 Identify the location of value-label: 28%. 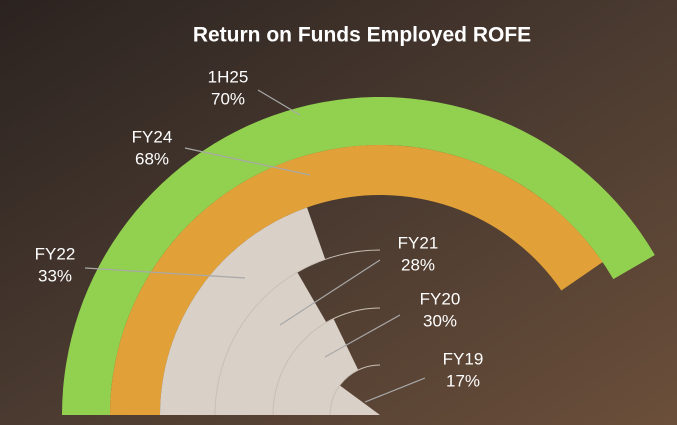
(418, 264).